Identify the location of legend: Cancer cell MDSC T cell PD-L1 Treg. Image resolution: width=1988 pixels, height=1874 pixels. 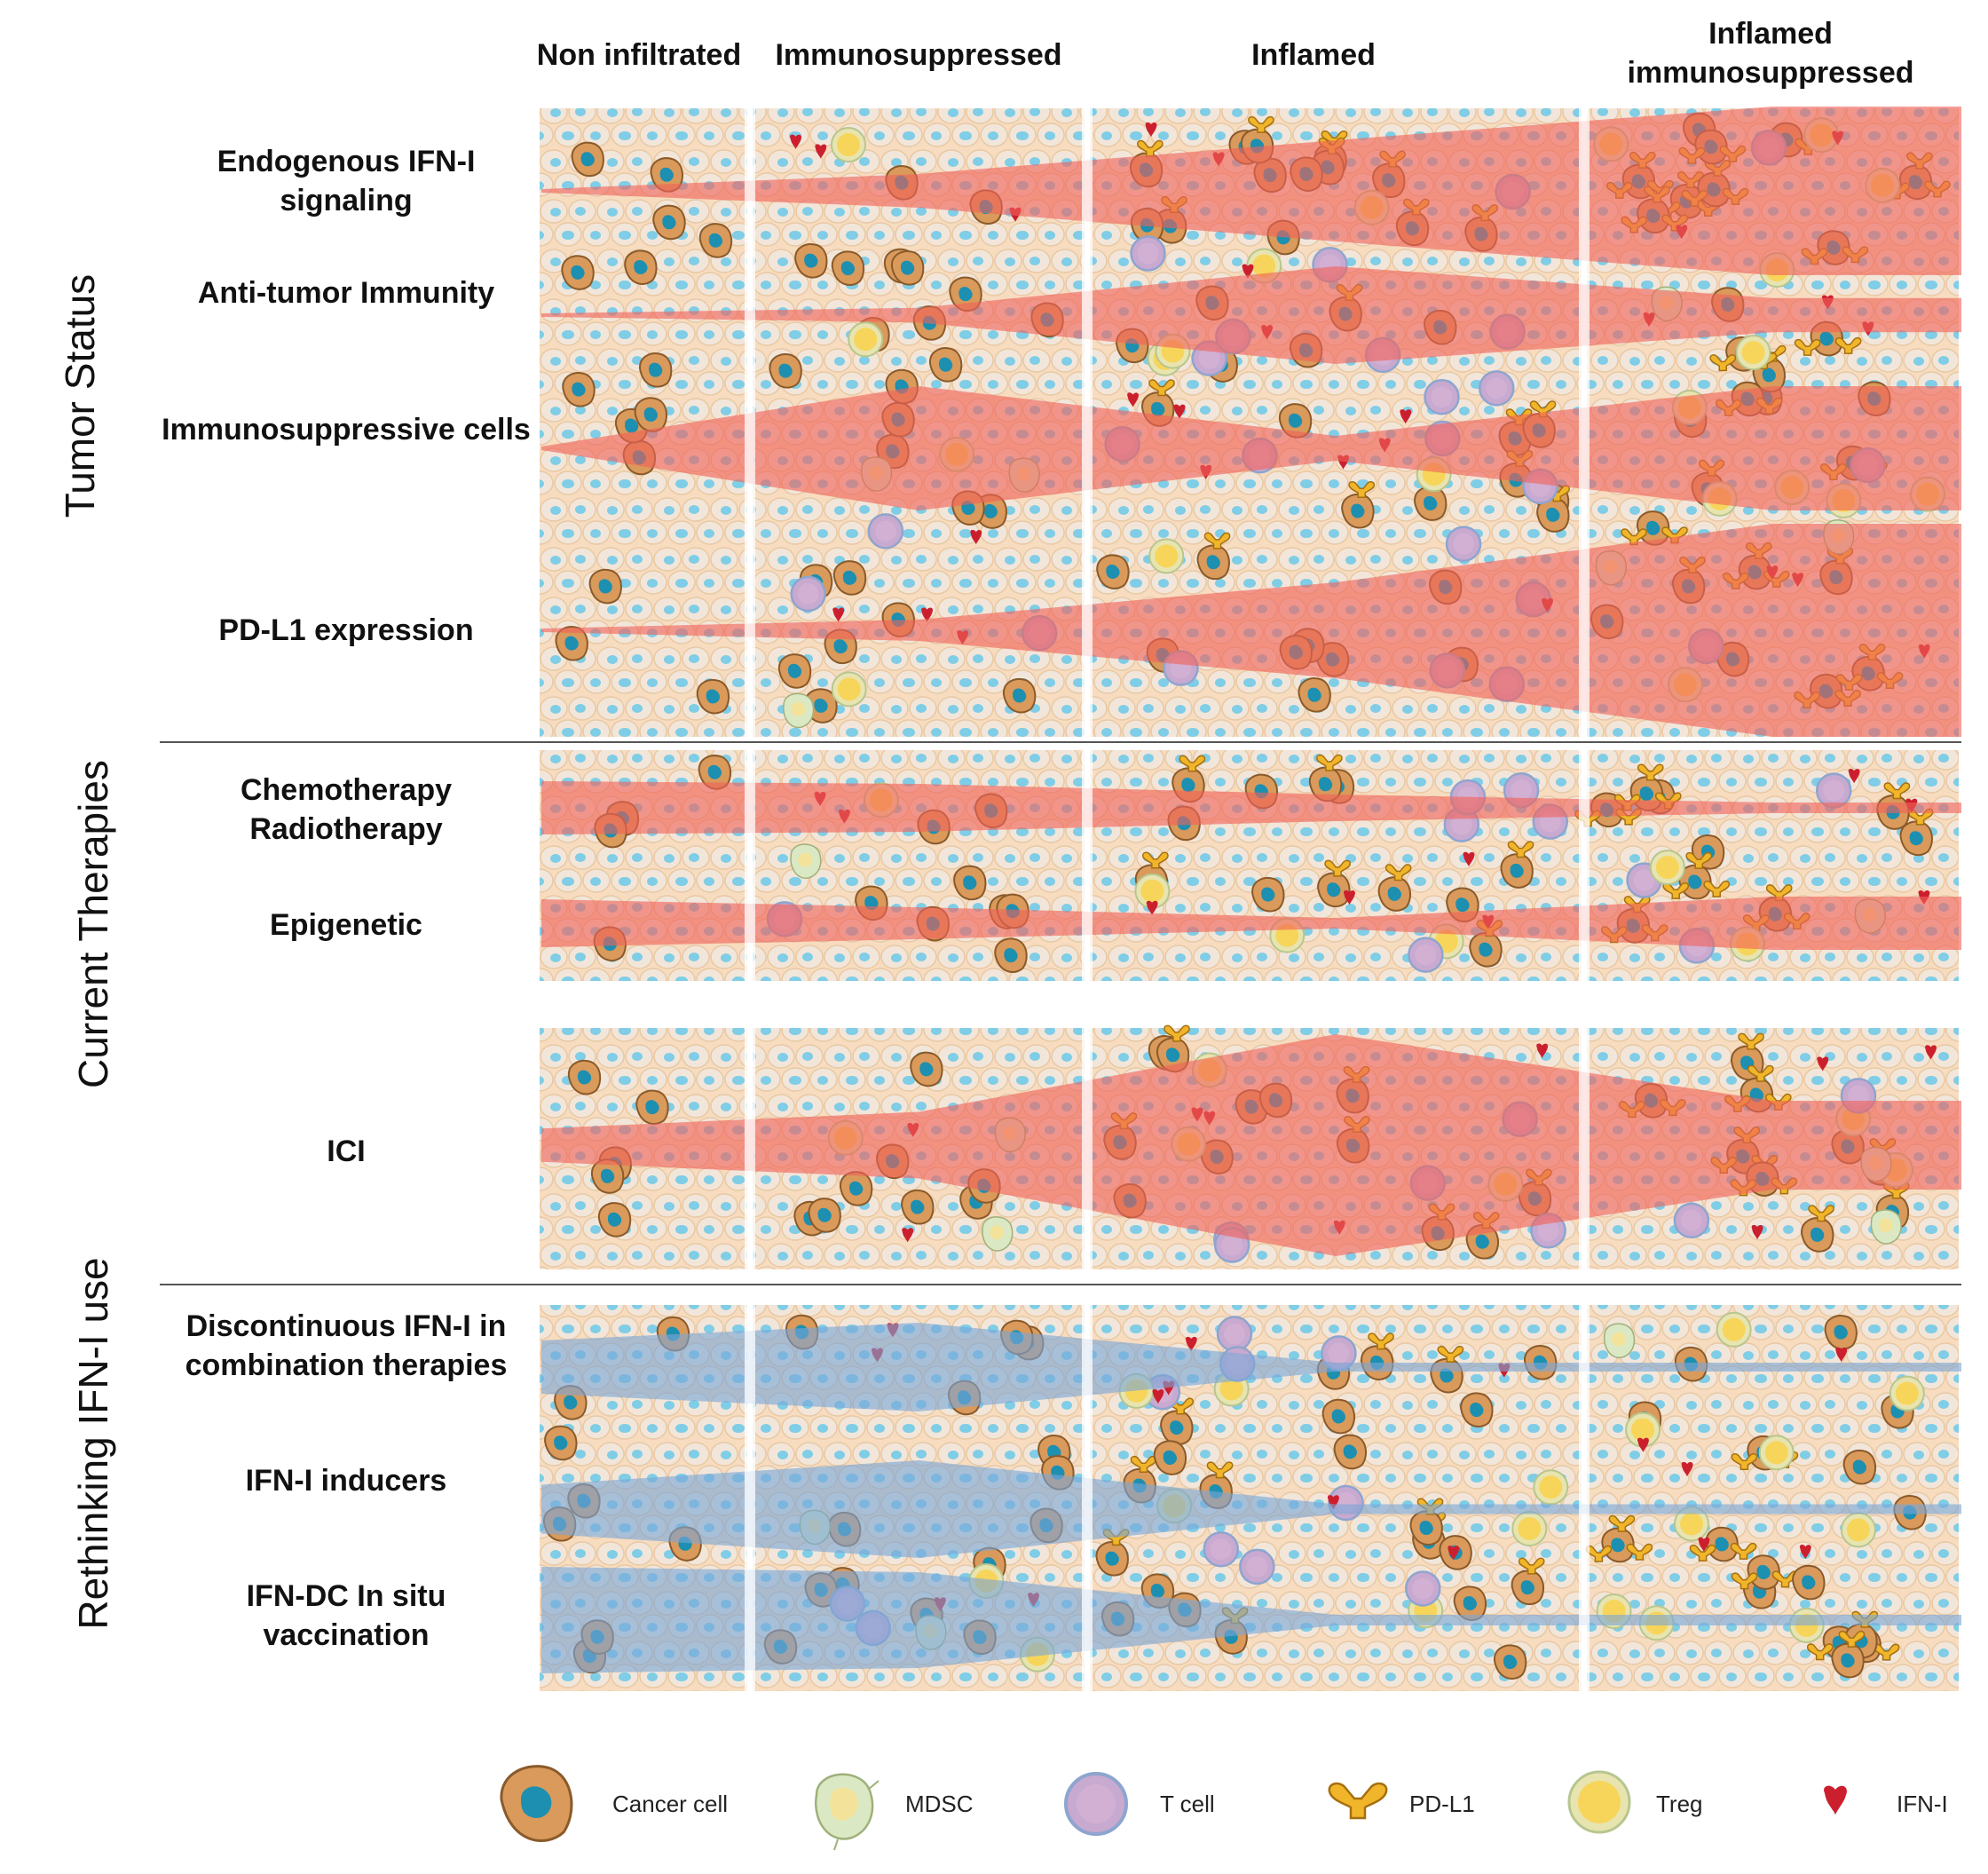
(1224, 1808).